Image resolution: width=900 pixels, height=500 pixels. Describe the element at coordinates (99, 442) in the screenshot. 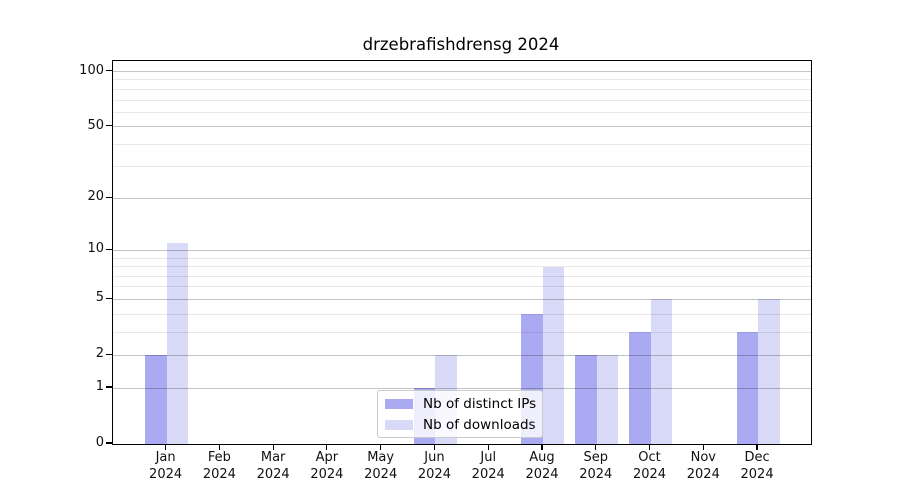

I see `y-tick-label: 0` at that location.